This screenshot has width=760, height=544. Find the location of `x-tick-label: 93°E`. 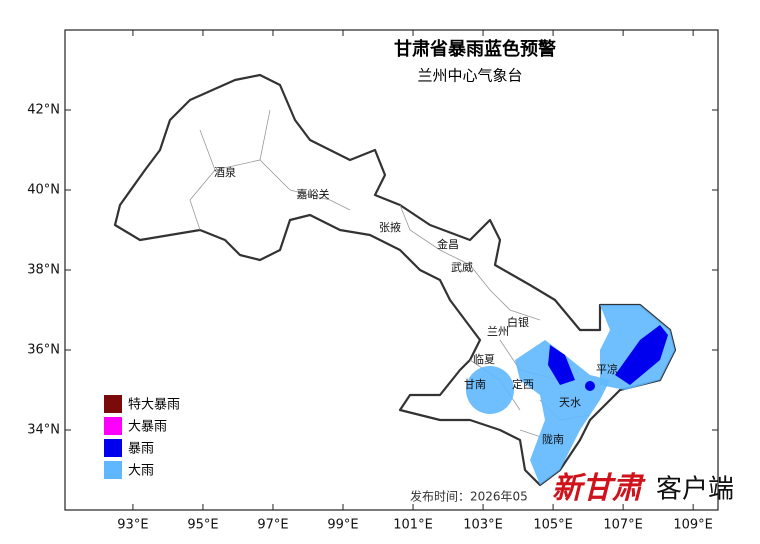

x-tick-label: 93°E is located at coordinates (132, 525).